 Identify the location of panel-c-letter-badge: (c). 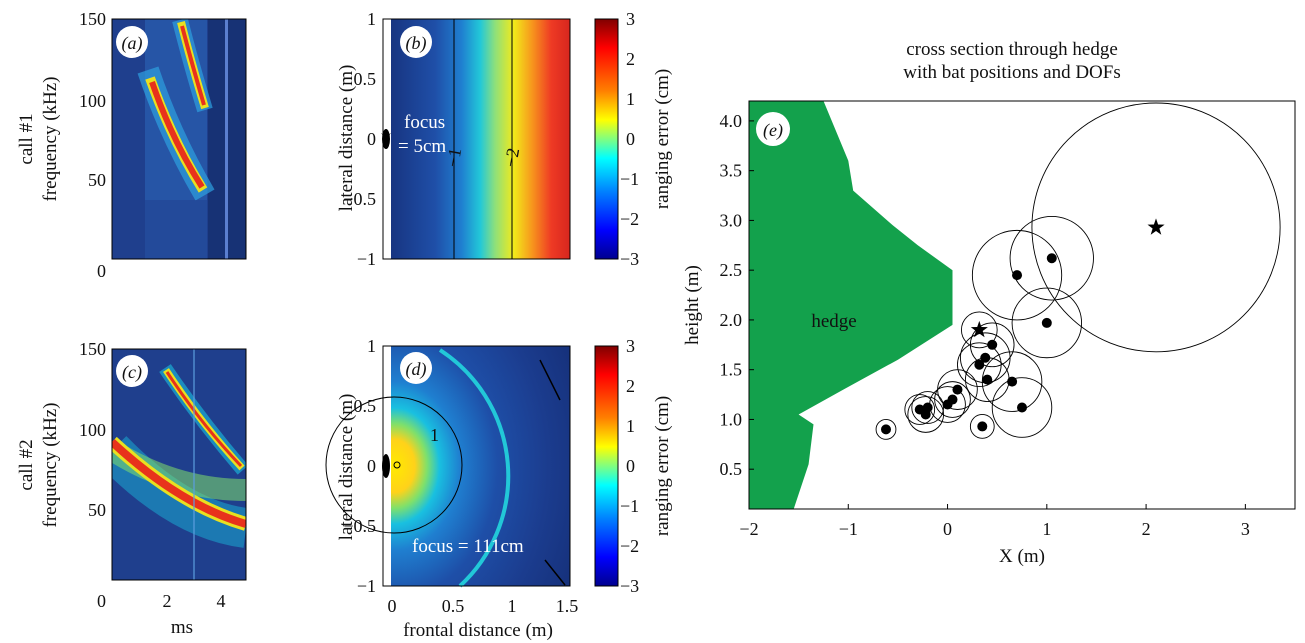
(132, 371).